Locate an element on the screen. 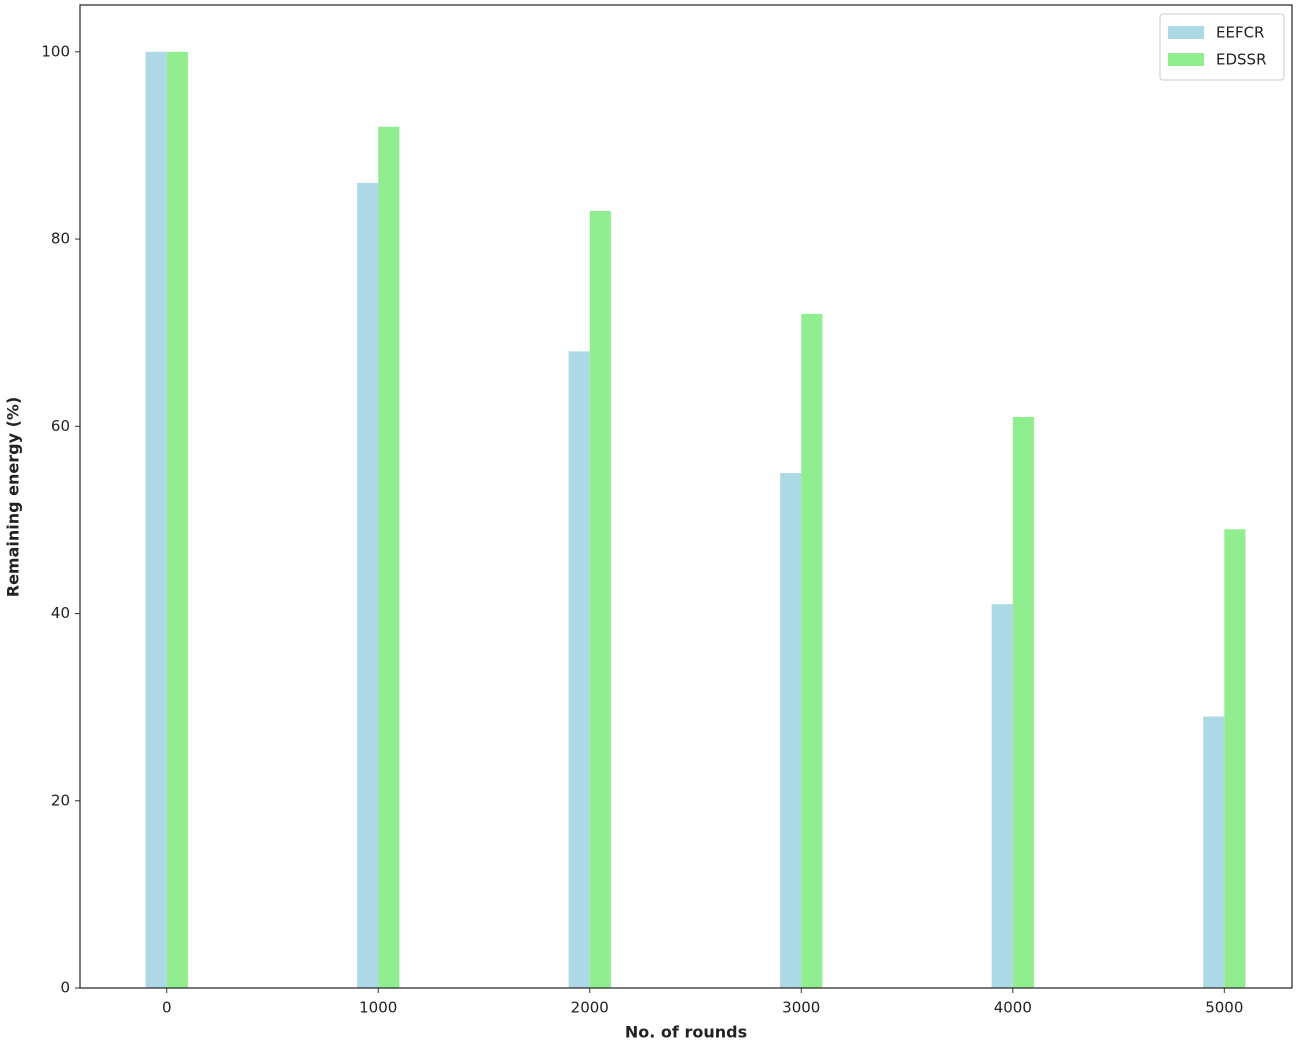  x-tick-label: 5000 is located at coordinates (1224, 1008).